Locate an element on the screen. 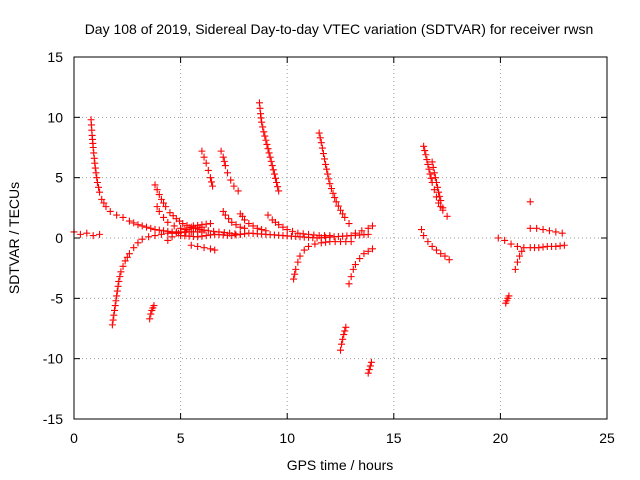 Image resolution: width=640 pixels, height=480 pixels. series-decay-8.7 is located at coordinates (269, 147).